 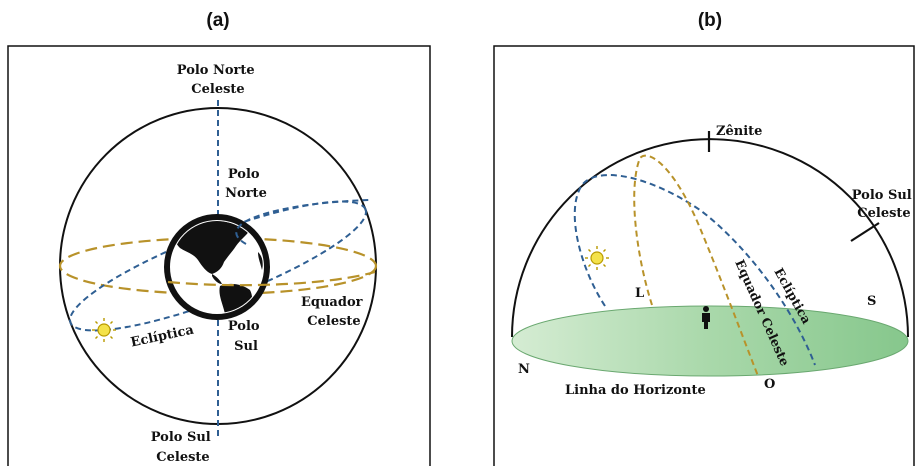 What do you see at coordinates (303, 222) in the screenshot?
I see `ecliptic-front` at bounding box center [303, 222].